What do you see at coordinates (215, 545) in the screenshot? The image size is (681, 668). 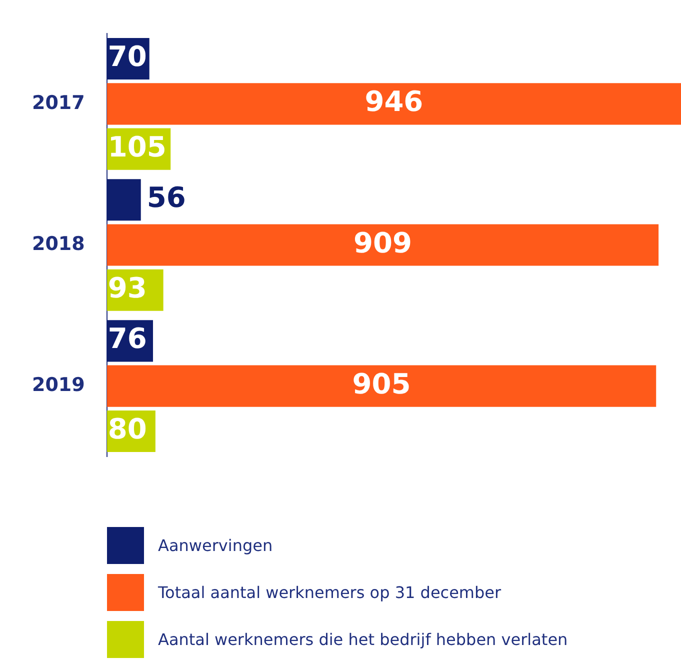 I see `legend-label: Aanwervingen` at bounding box center [215, 545].